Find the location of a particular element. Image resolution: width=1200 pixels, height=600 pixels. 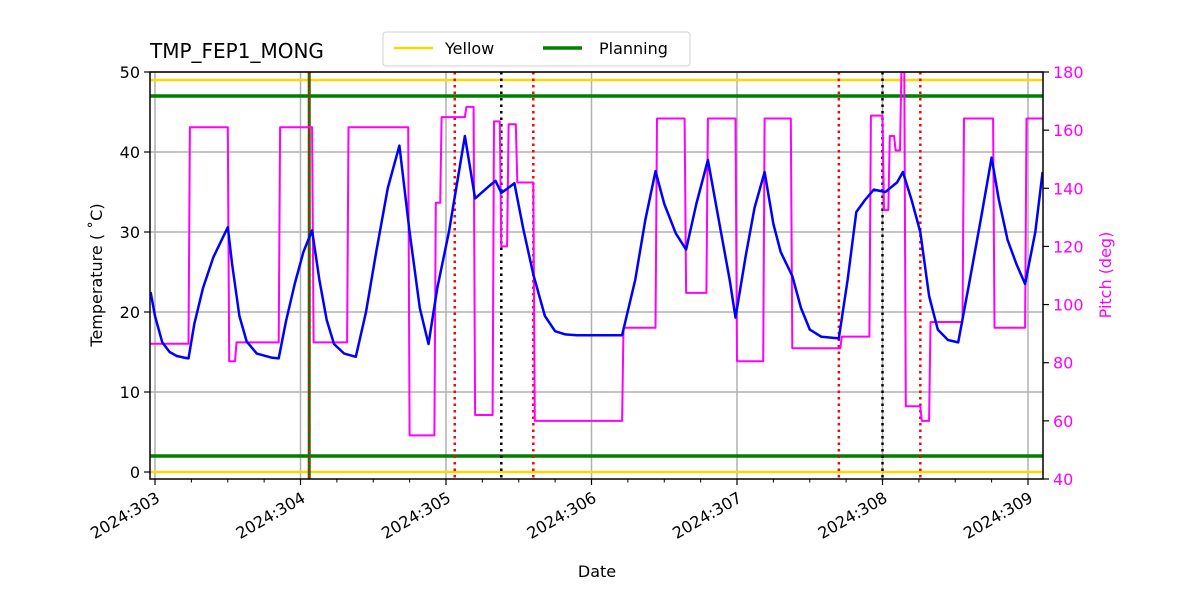

legend: Yellow Planning is located at coordinates (536, 49).